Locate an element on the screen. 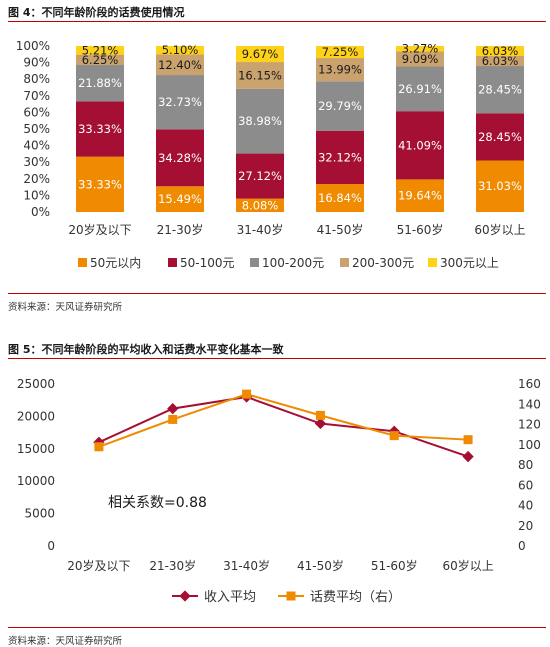 The width and height of the screenshot is (550, 647). y2-tick-label: 80 is located at coordinates (525, 465).